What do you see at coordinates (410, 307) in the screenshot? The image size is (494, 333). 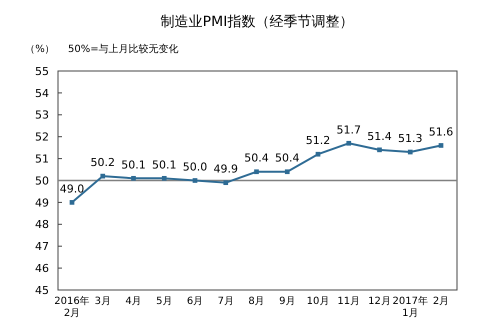 I see `x-tick-label: 2017年 1月` at bounding box center [410, 307].